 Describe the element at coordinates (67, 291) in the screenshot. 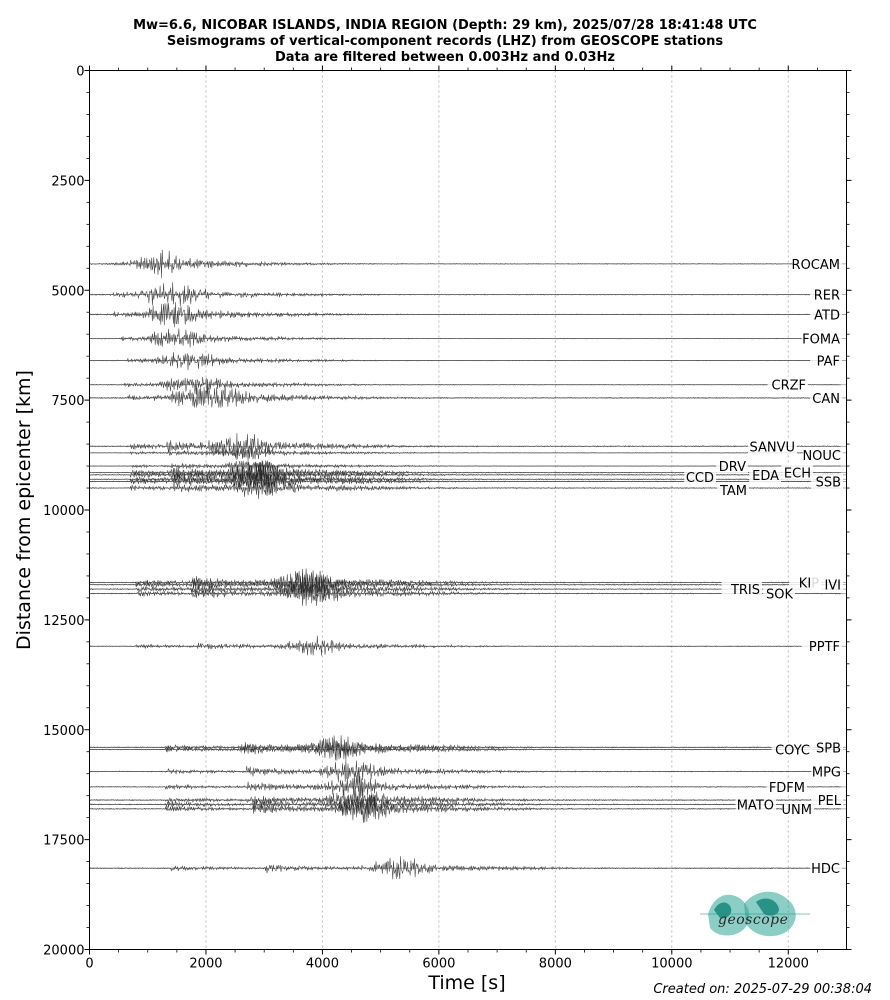

I see `y-tick-label: 5000` at that location.